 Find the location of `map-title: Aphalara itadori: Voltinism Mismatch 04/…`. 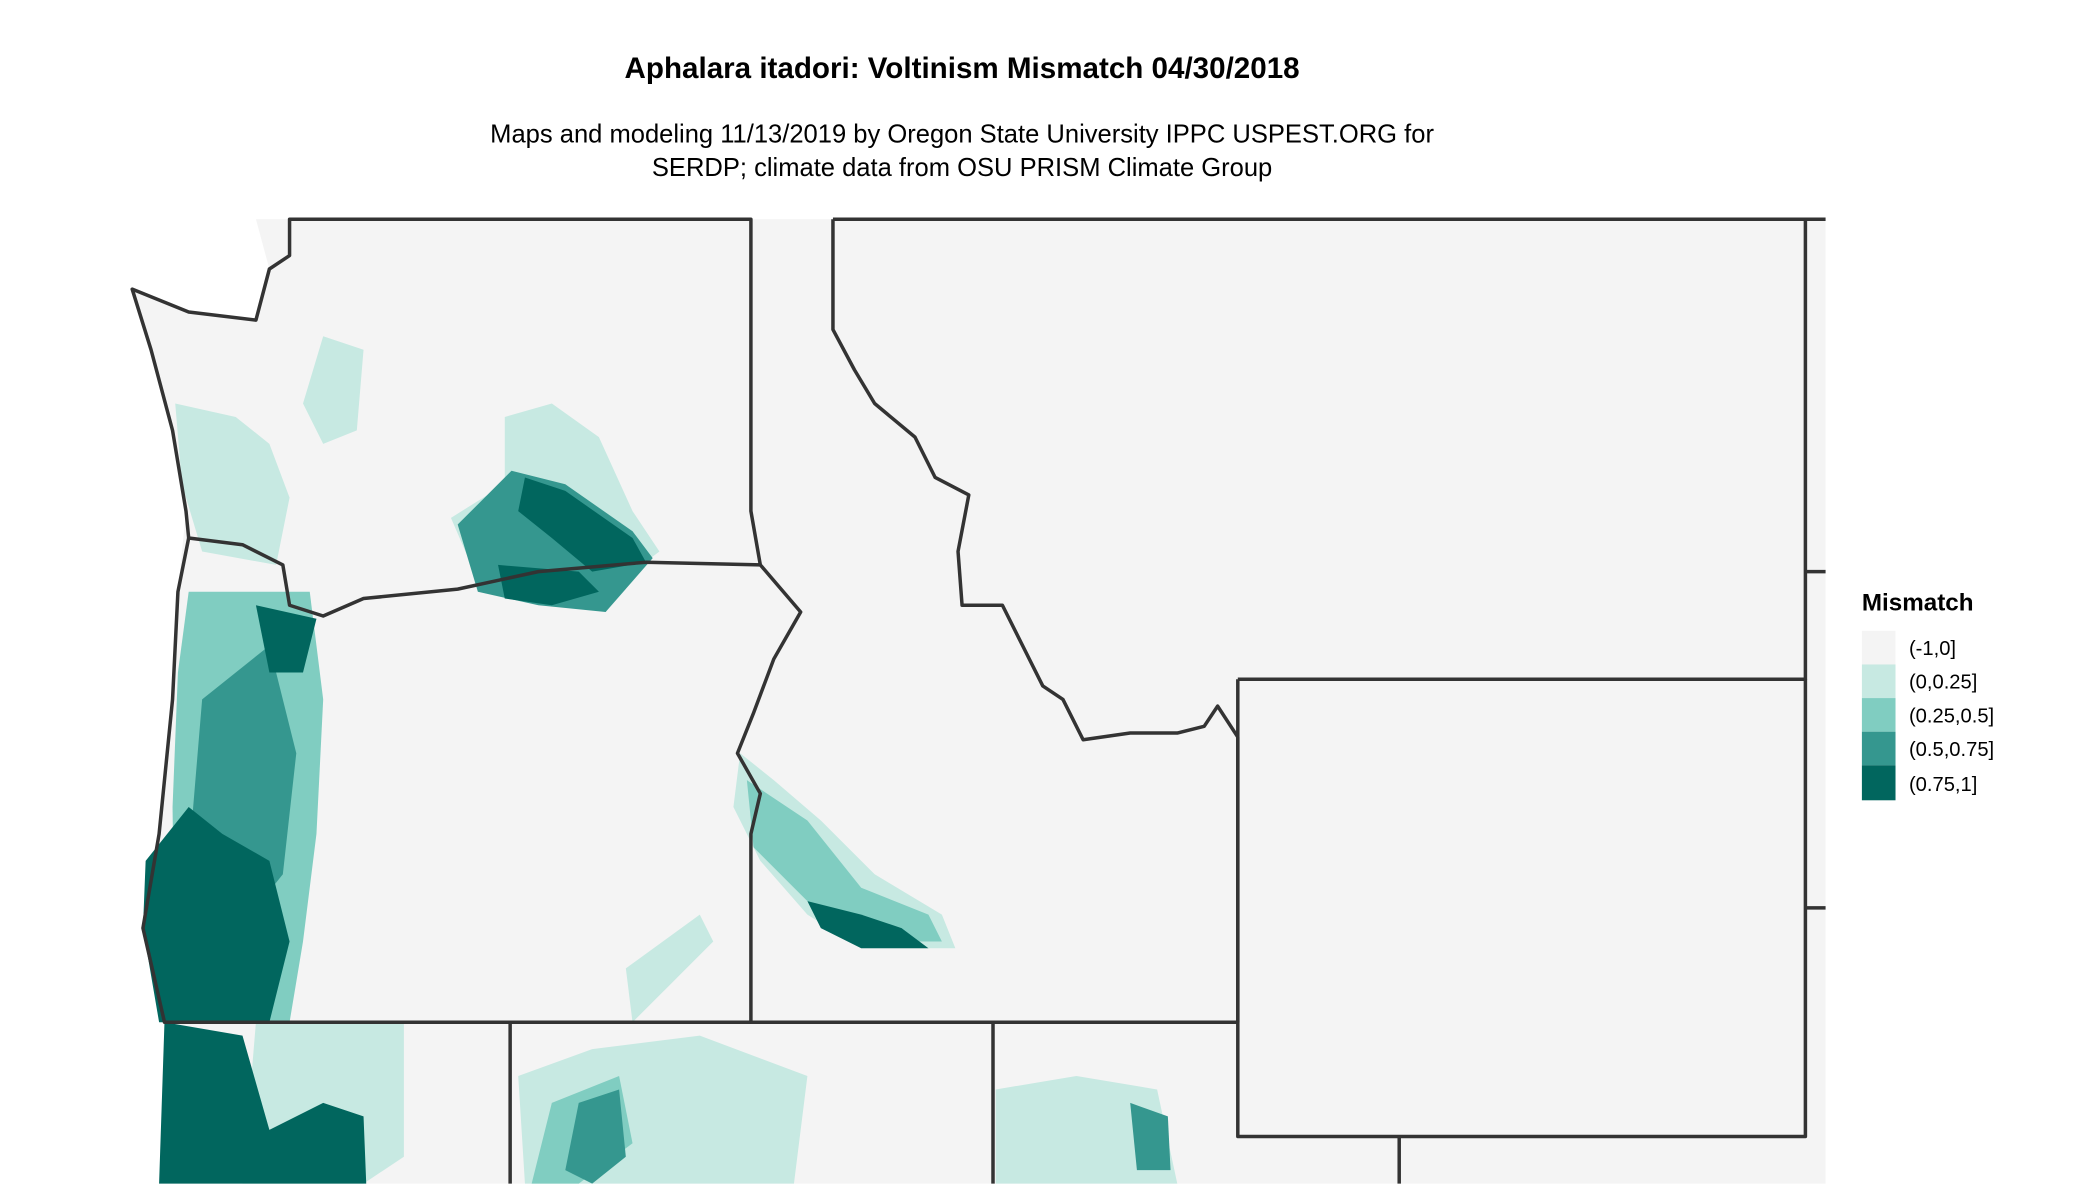

map-title: Aphalara itadori: Voltinism Mismatch 04/… is located at coordinates (962, 68).